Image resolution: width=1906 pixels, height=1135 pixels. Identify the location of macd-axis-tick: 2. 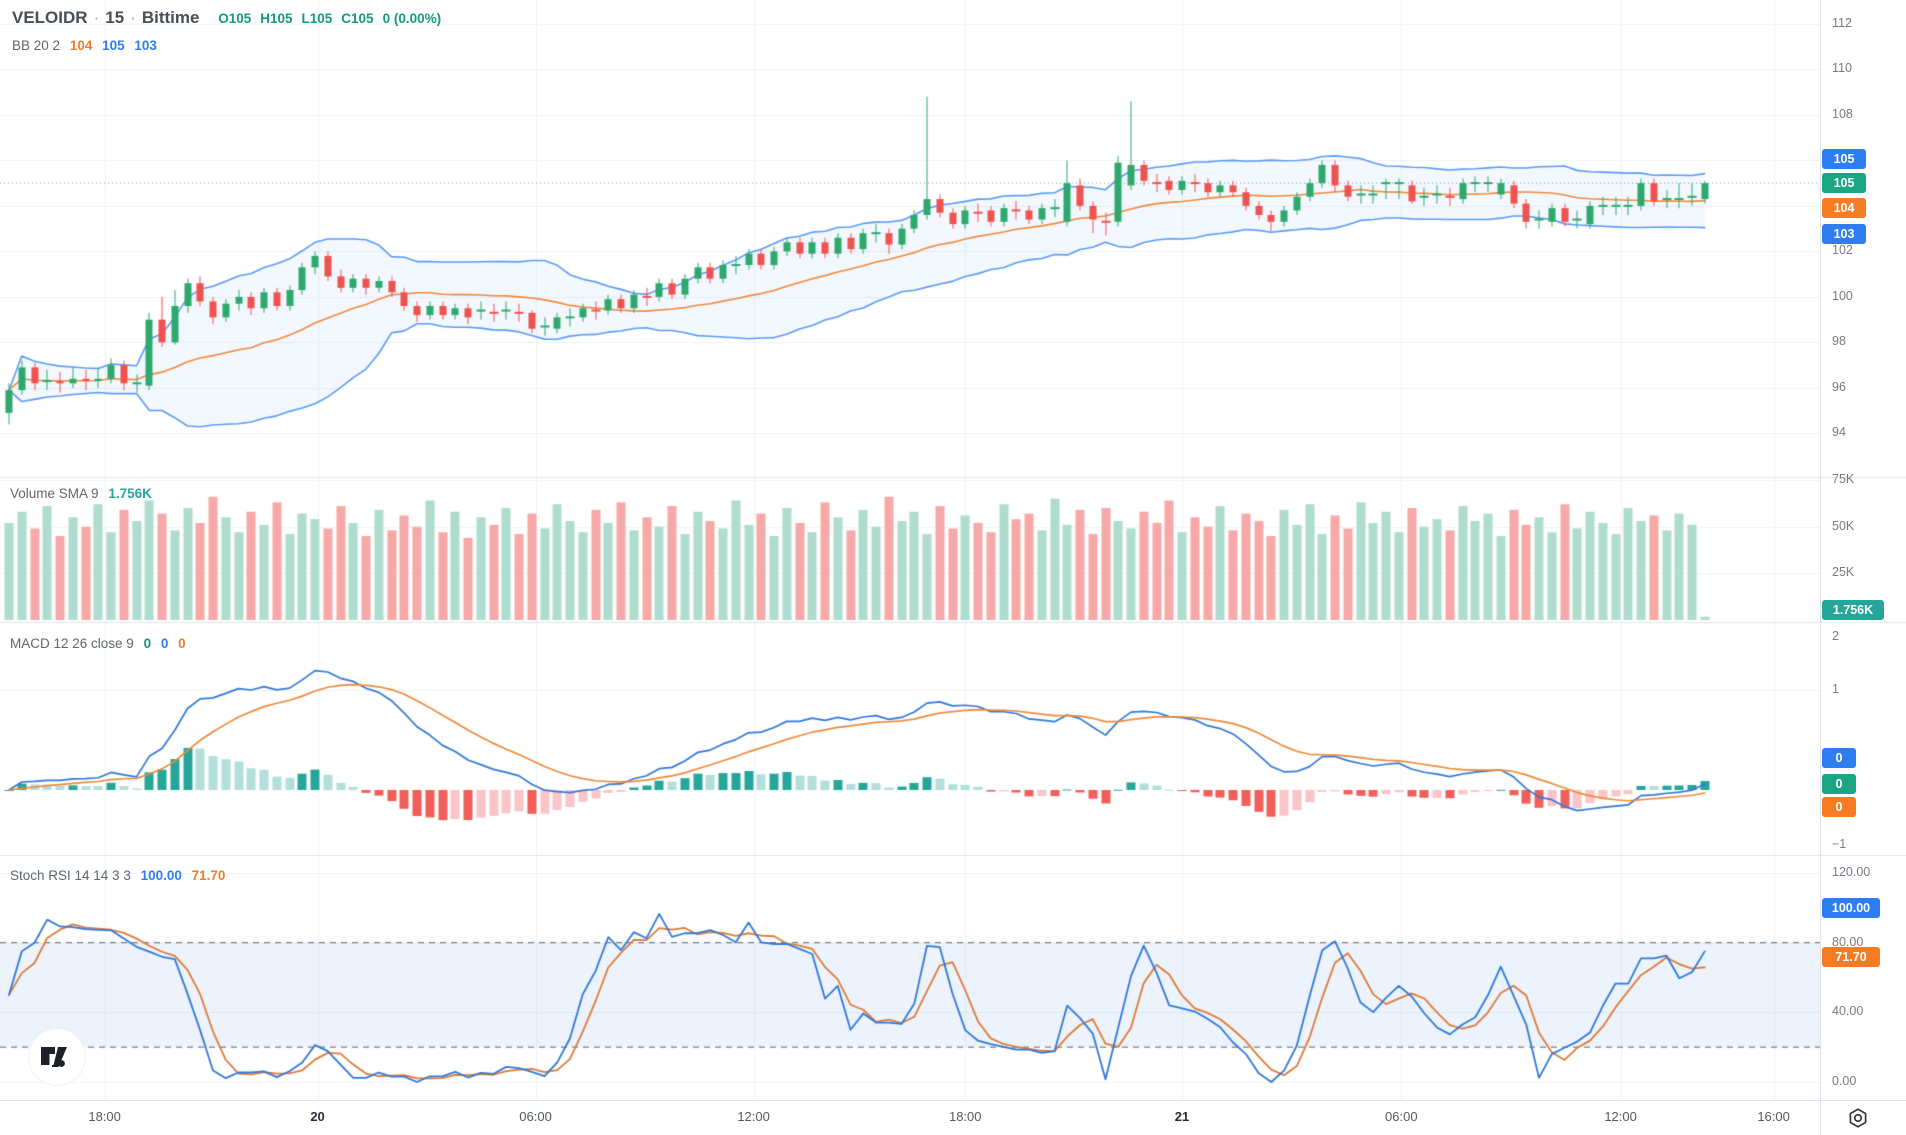
(1835, 636).